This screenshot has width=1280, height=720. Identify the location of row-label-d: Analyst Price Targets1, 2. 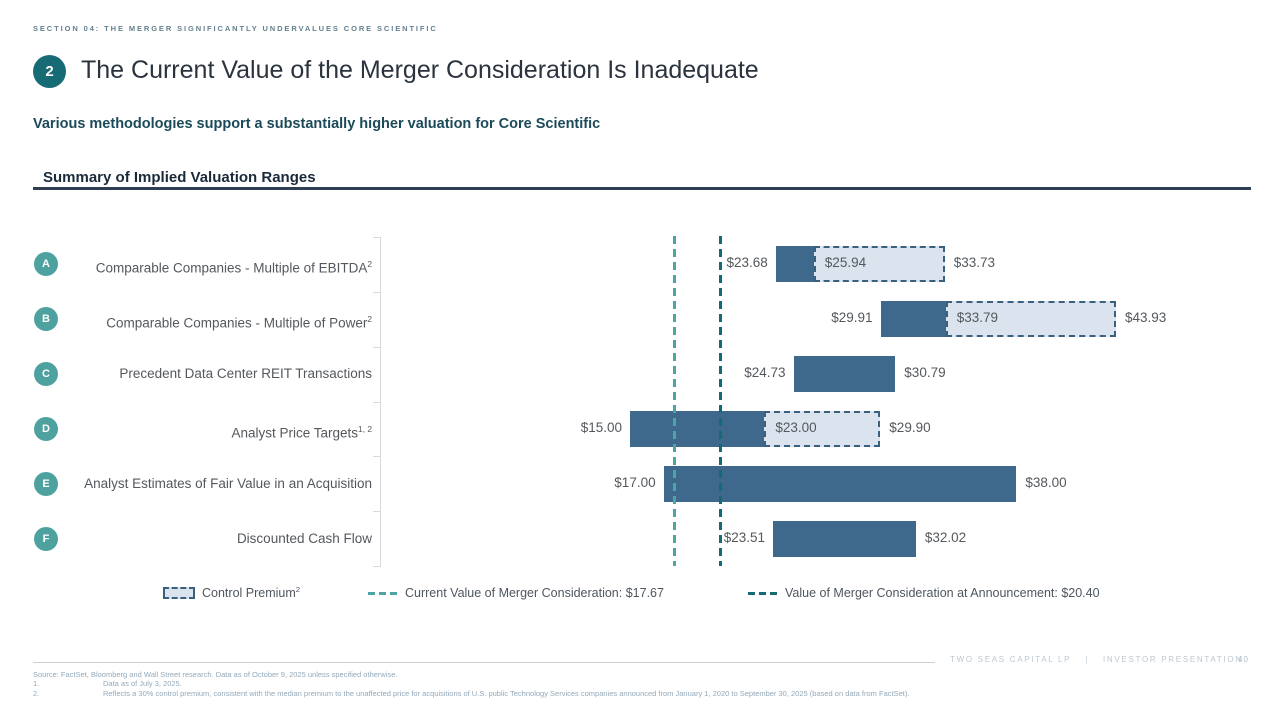
(301, 432).